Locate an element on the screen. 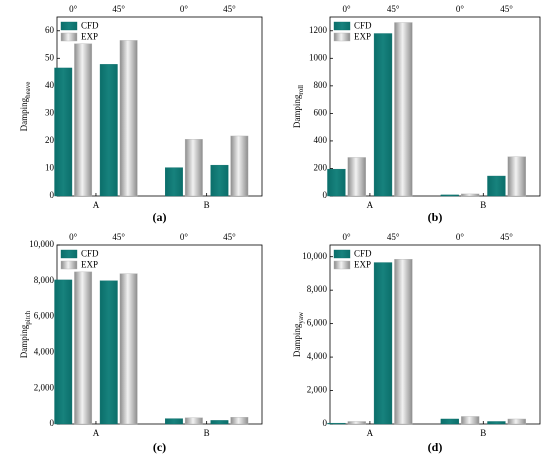 The image size is (550, 462). y-tick-label: 30 is located at coordinates (50, 112).